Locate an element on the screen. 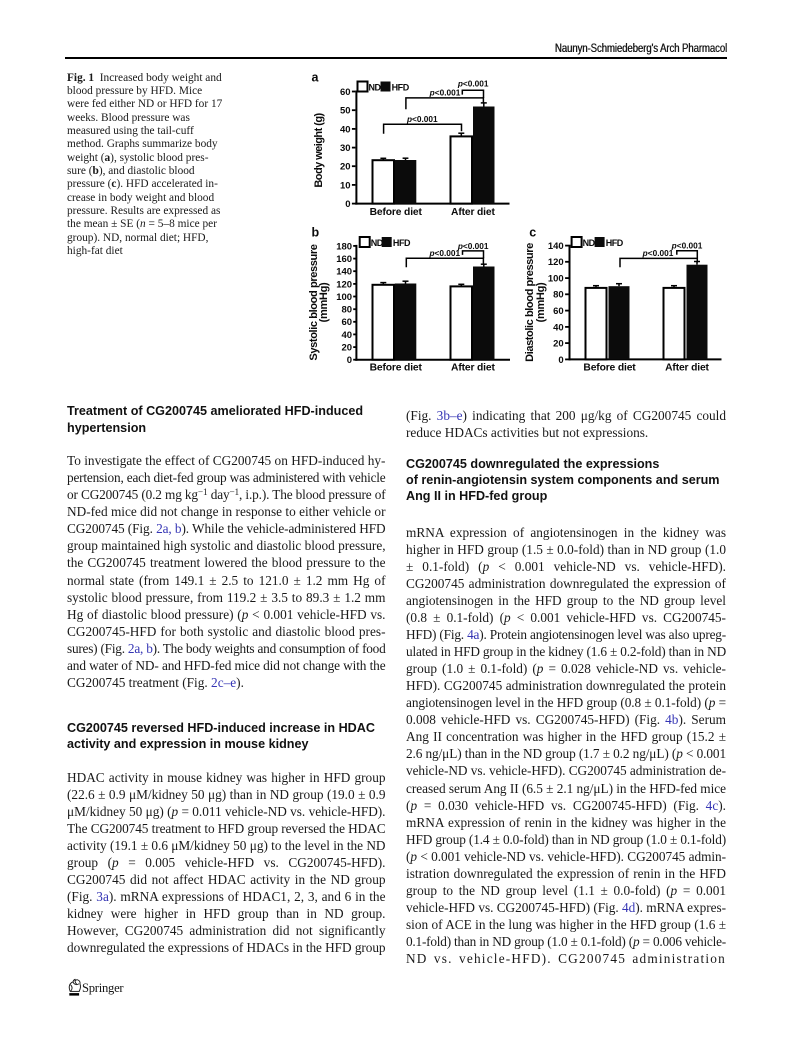 This screenshot has width=793, height=1053. svg-text: 50 is located at coordinates (345, 111).